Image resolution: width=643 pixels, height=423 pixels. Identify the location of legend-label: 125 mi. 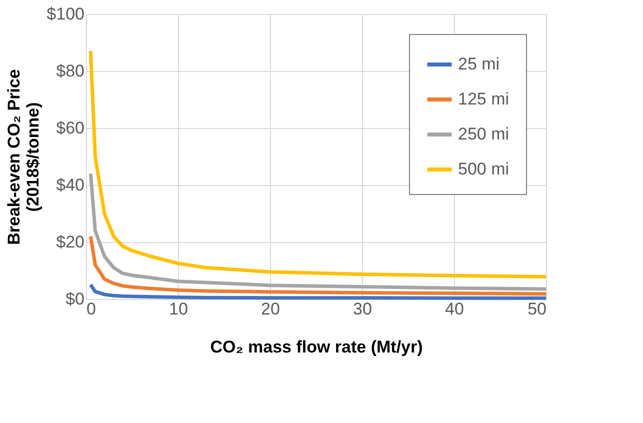
(484, 99).